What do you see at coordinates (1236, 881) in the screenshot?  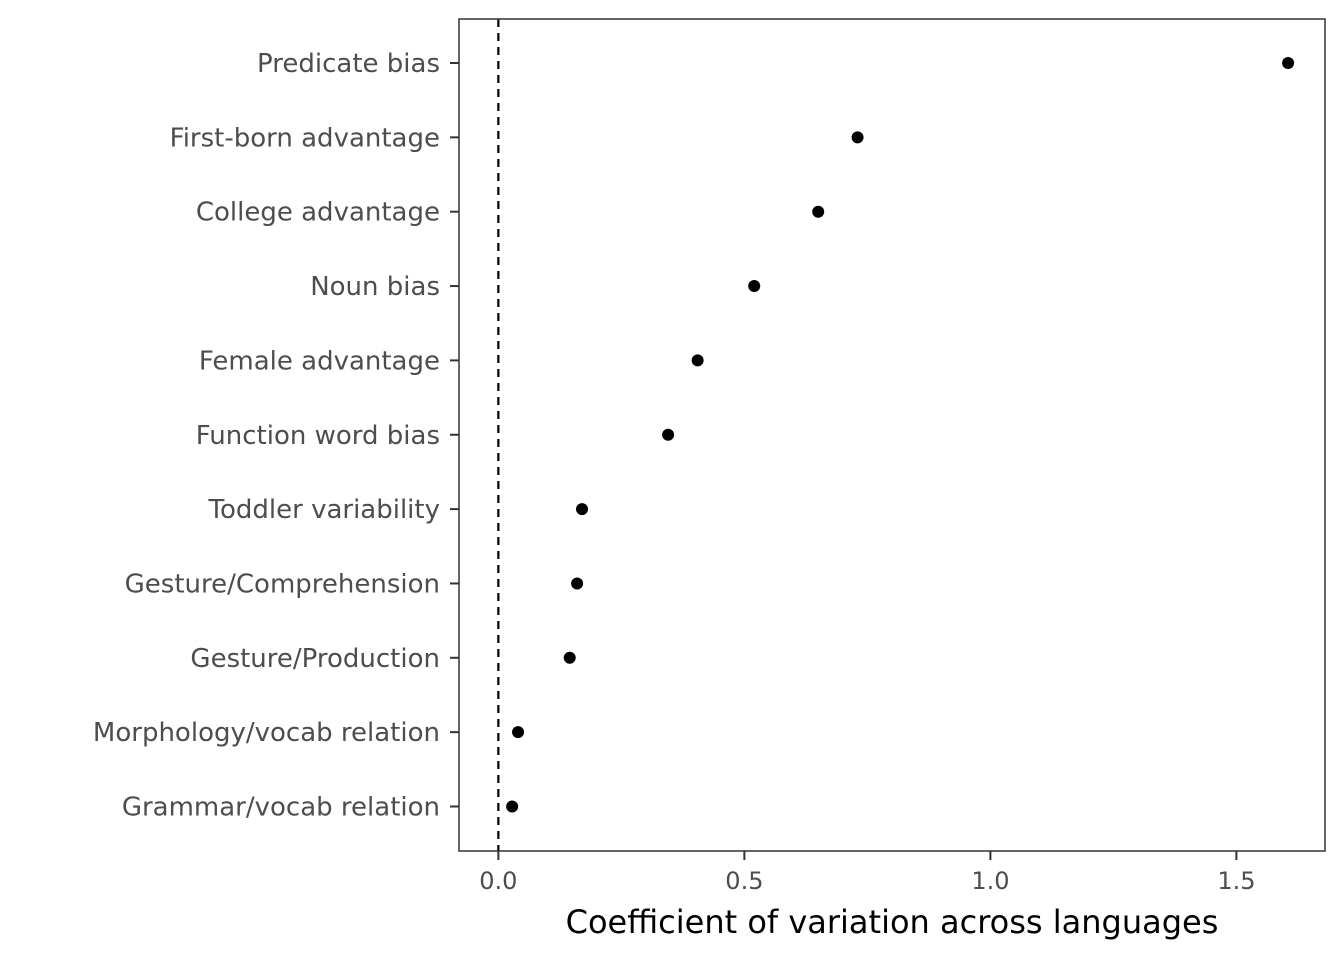 I see `x-tick-label: 1.5` at bounding box center [1236, 881].